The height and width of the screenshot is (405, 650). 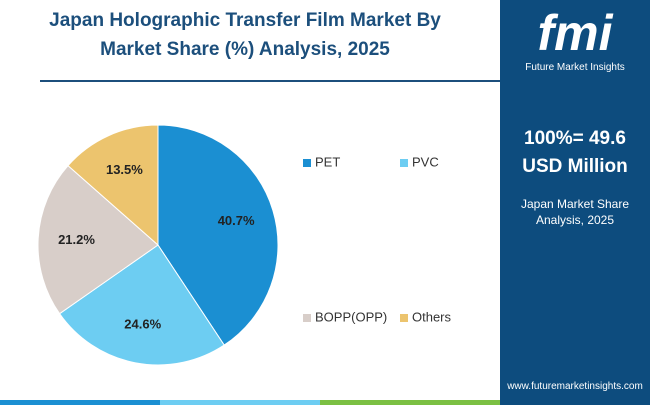 I want to click on unit: USD Million, so click(x=575, y=166).